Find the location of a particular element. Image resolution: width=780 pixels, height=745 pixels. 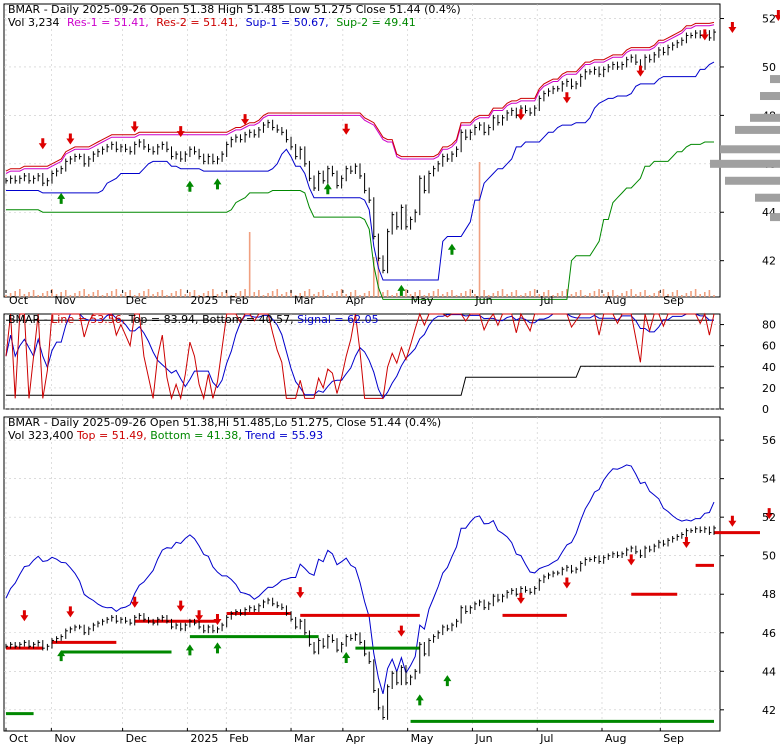

y-tick-label-48: 48 is located at coordinates (769, 594).